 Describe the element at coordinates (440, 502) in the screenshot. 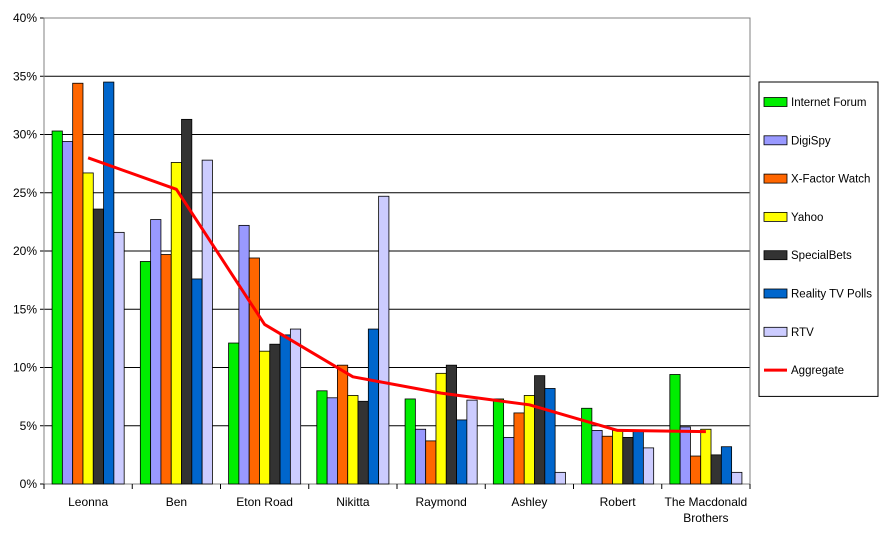

I see `x-tick-label: Raymond` at that location.